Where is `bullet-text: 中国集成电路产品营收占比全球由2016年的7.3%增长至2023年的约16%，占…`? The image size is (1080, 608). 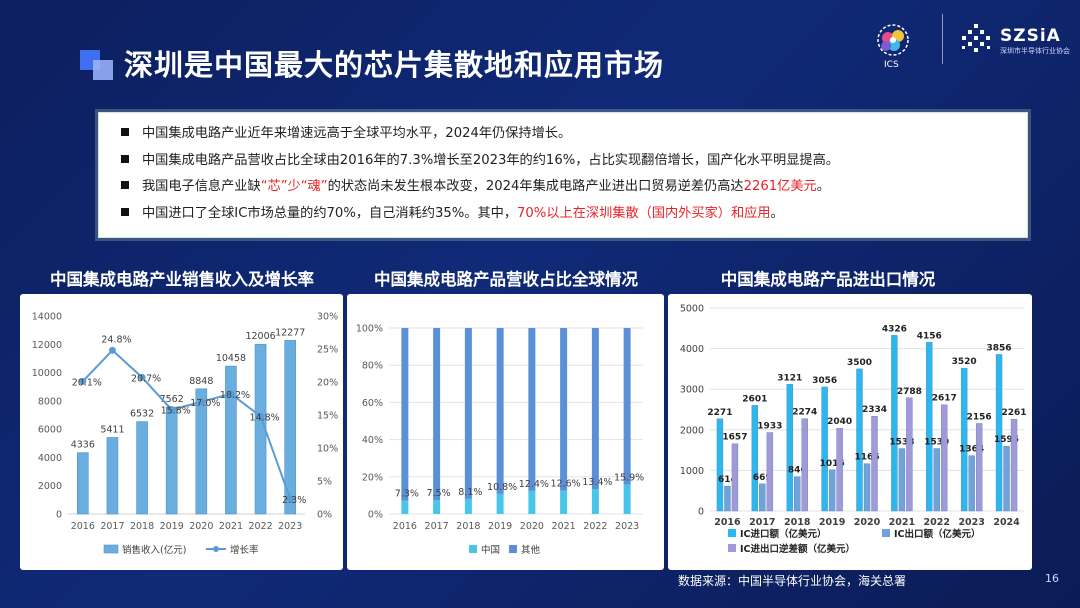
bullet-text: 中国集成电路产品营收占比全球由2016年的7.3%增长至2023年的约16%，占… is located at coordinates (490, 160).